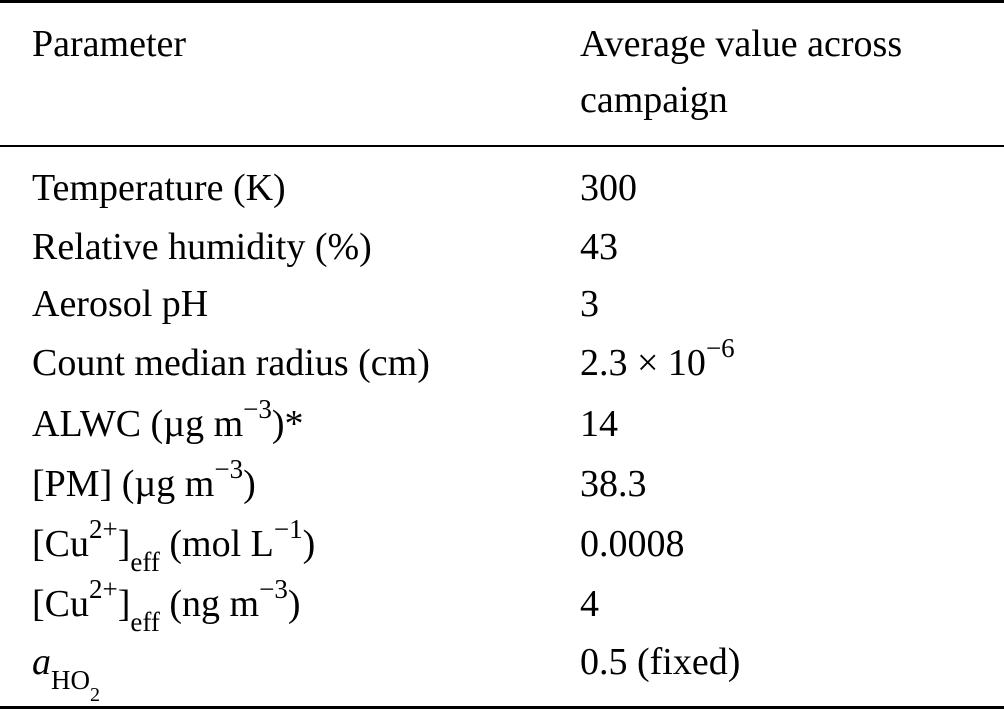 Image resolution: width=1004 pixels, height=710 pixels. I want to click on row-cu-ng-value: 4, so click(589, 604).